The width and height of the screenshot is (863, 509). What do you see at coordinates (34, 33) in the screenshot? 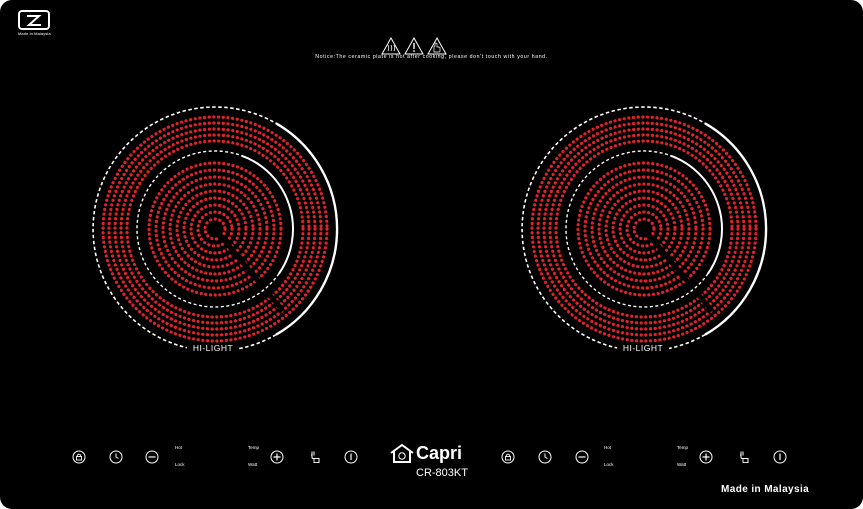
I see `corner-logo-text: Made in Malaysia` at bounding box center [34, 33].